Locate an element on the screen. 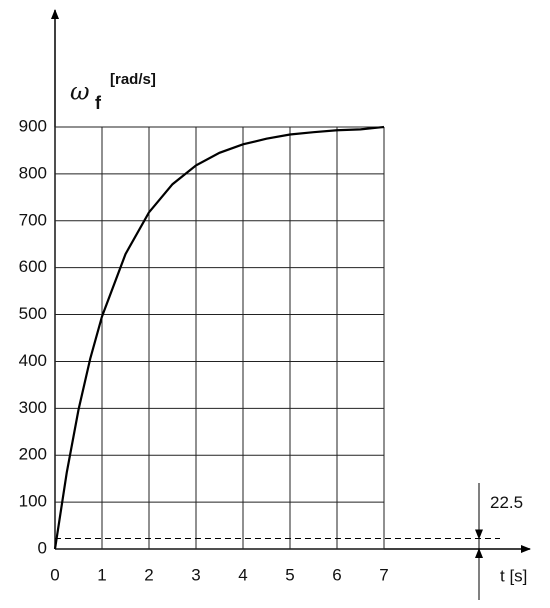 Image resolution: width=550 pixels, height=608 pixels. x-tick-label: 1 is located at coordinates (101, 574).